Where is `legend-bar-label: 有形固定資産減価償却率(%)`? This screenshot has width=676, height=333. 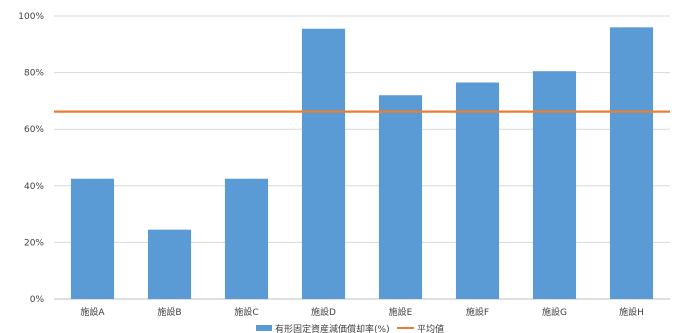 legend-bar-label: 有形固定資産減価償却率(%) is located at coordinates (332, 328).